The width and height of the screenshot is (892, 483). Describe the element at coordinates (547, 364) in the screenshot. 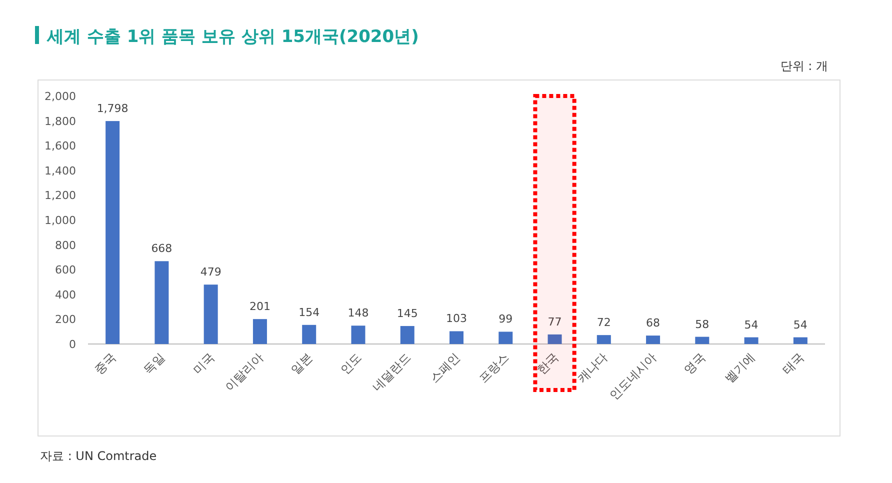

I see `x-tick-label: 한국` at that location.